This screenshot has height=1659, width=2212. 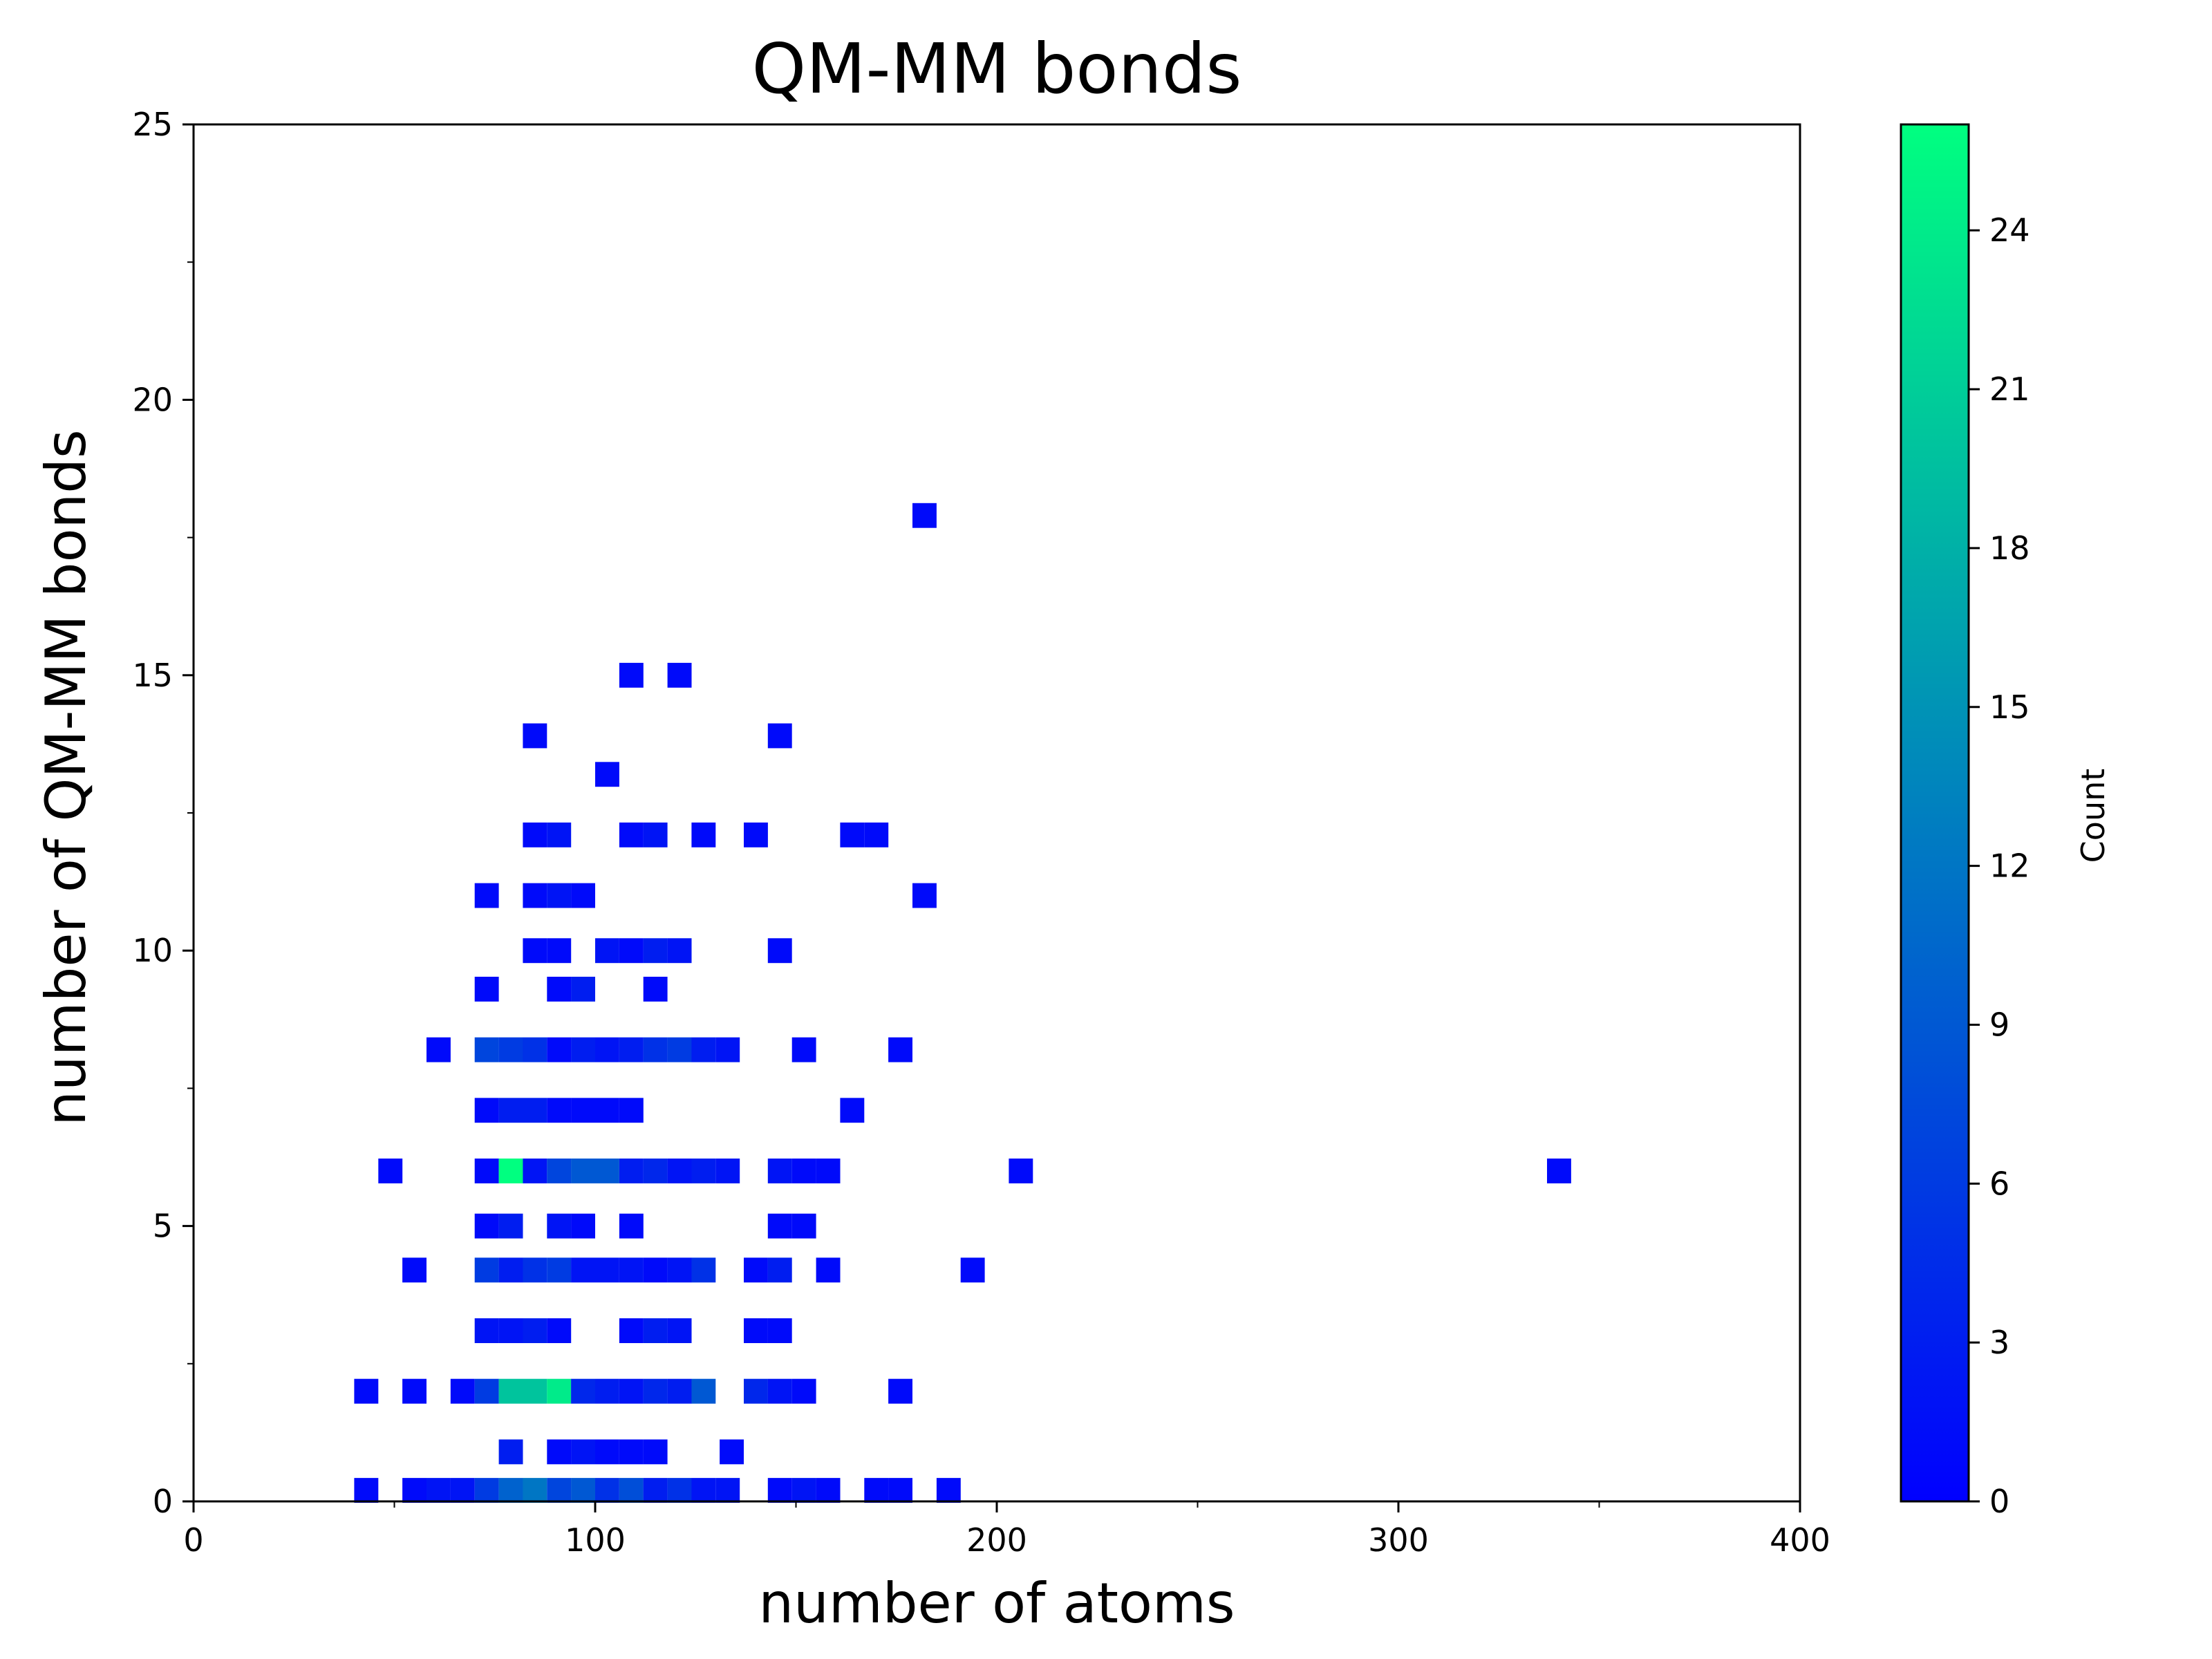 I want to click on x-tick-label: 0, so click(x=193, y=1540).